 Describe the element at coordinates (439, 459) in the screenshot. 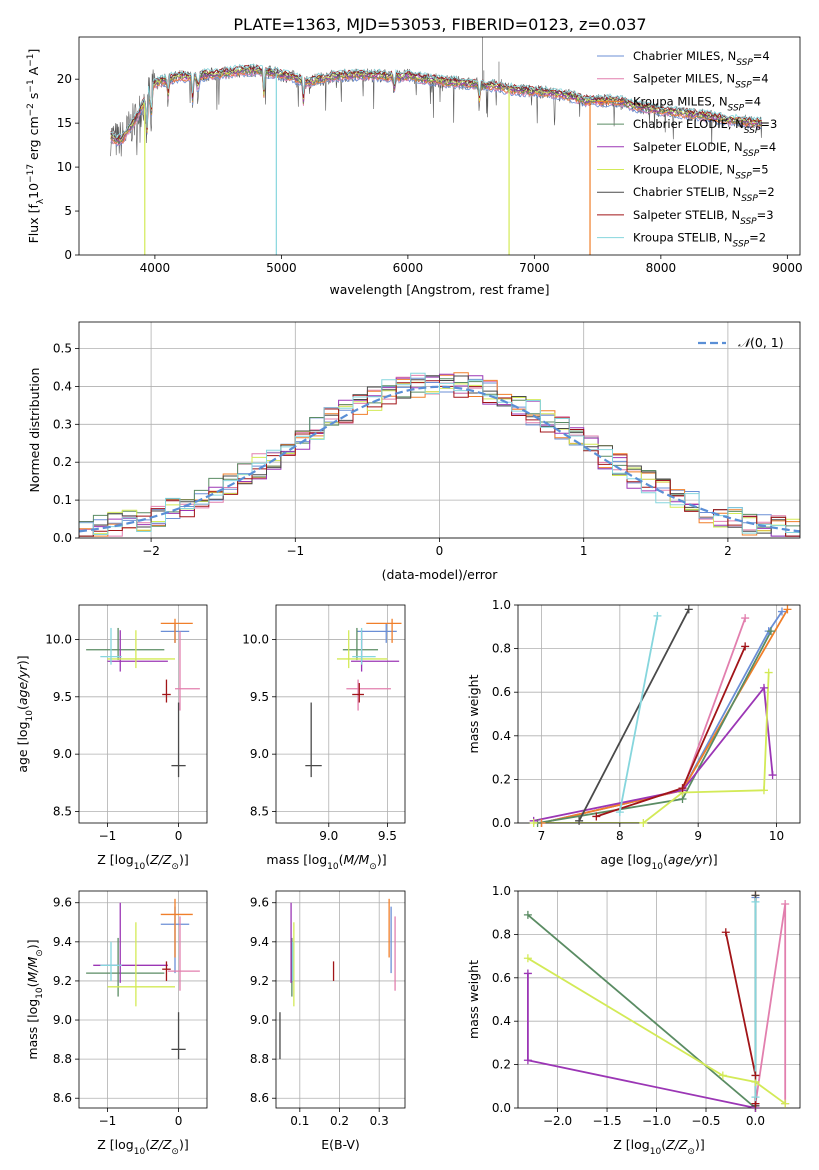

I see `normal-reference-curve` at that location.